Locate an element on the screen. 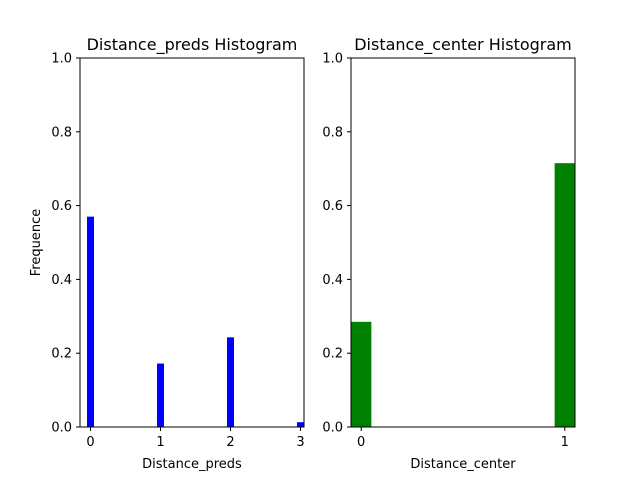  chart-left-bars is located at coordinates (195, 321).